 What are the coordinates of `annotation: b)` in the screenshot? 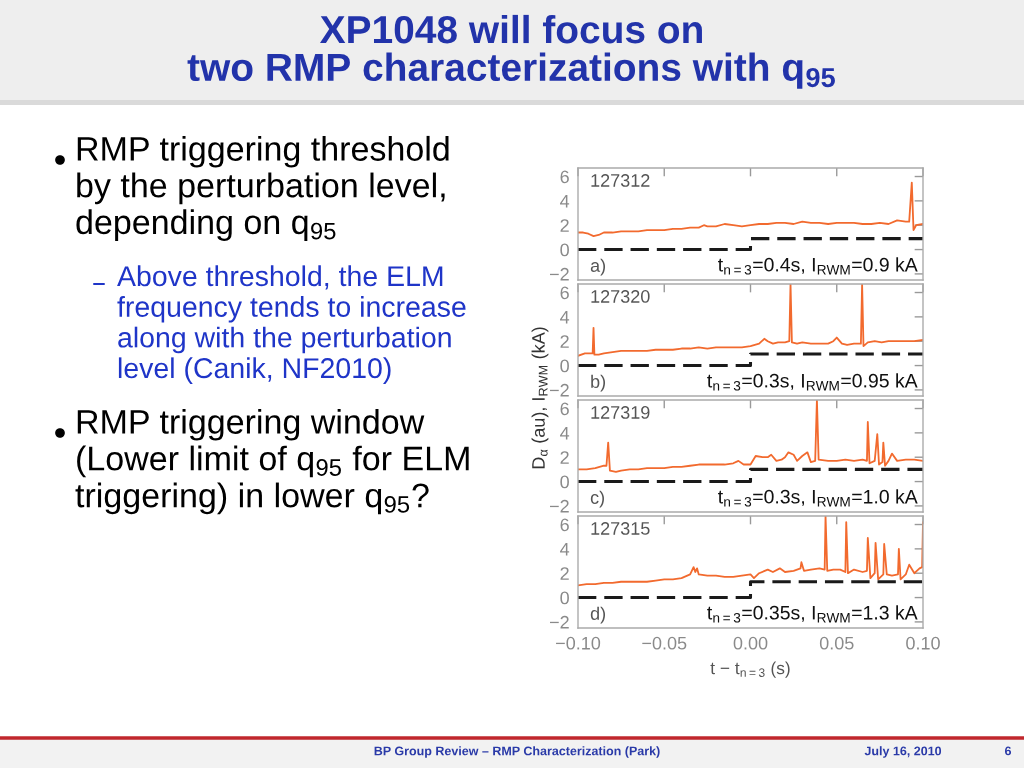 It's located at (598, 383).